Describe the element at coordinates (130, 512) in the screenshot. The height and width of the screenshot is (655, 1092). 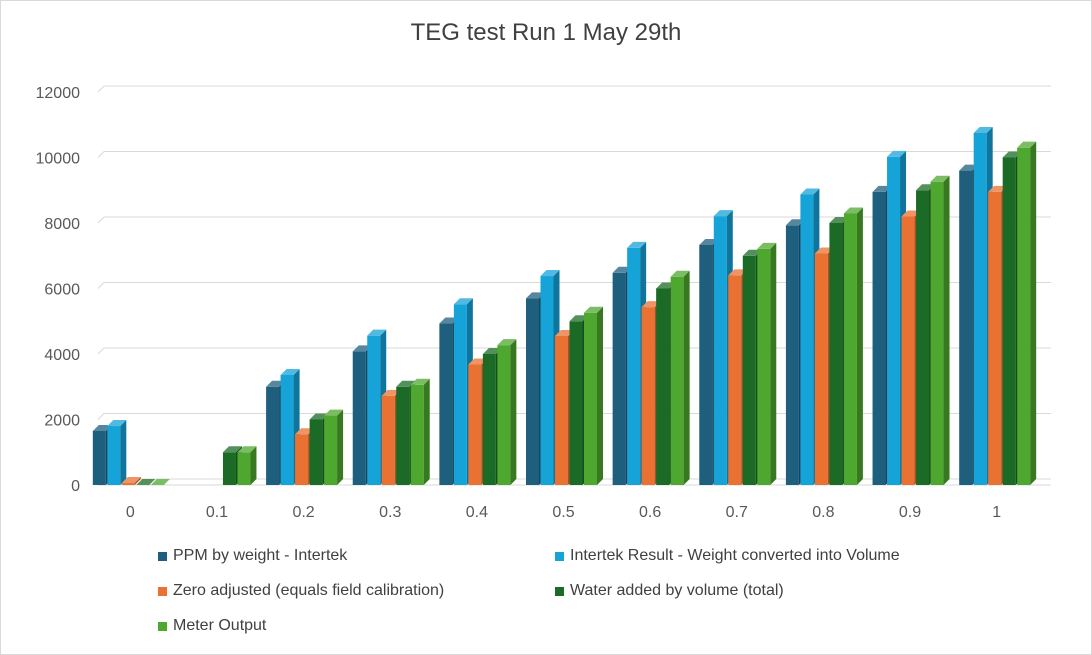
I see `x-tick-label: 0` at that location.